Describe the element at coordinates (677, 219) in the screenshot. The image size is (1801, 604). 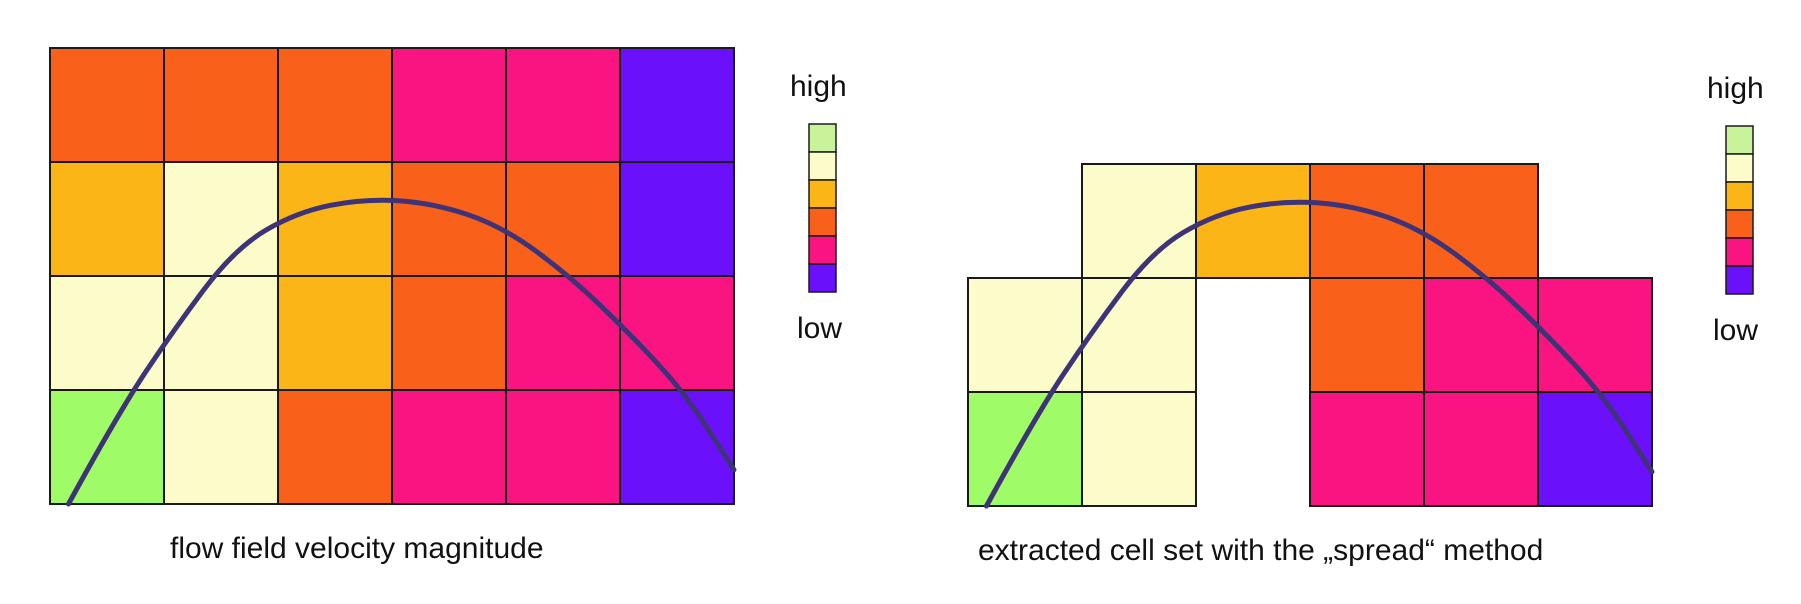
I see `left-cell-r1-c5` at that location.